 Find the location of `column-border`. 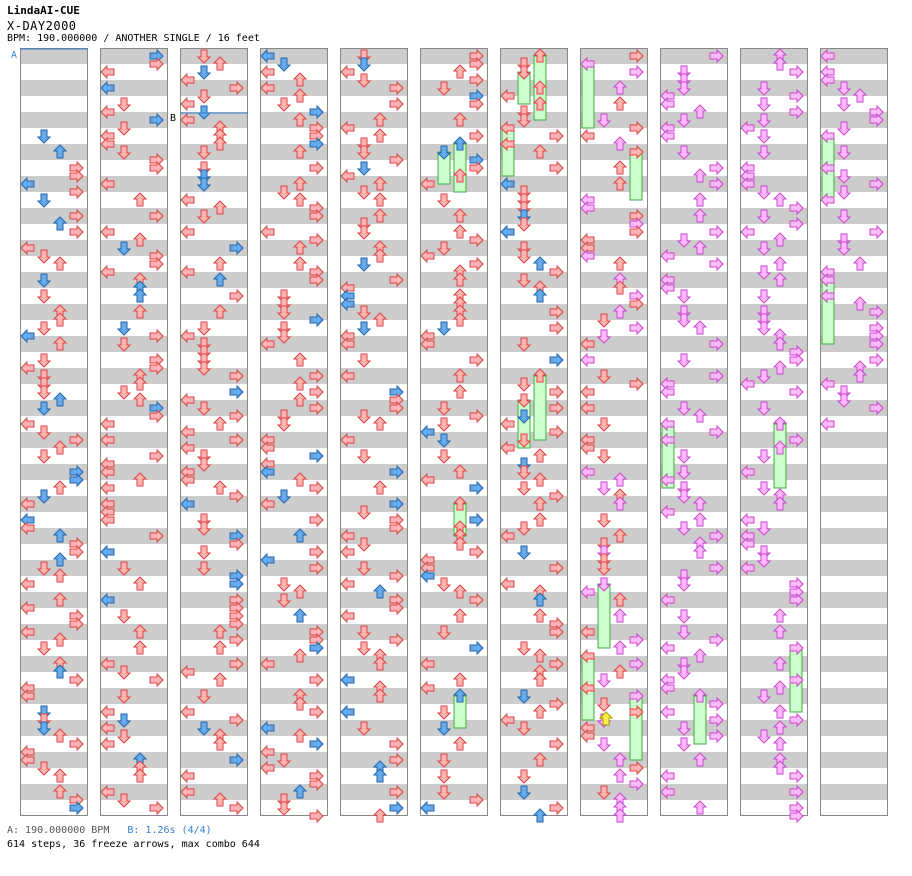

column-border is located at coordinates (854, 432).